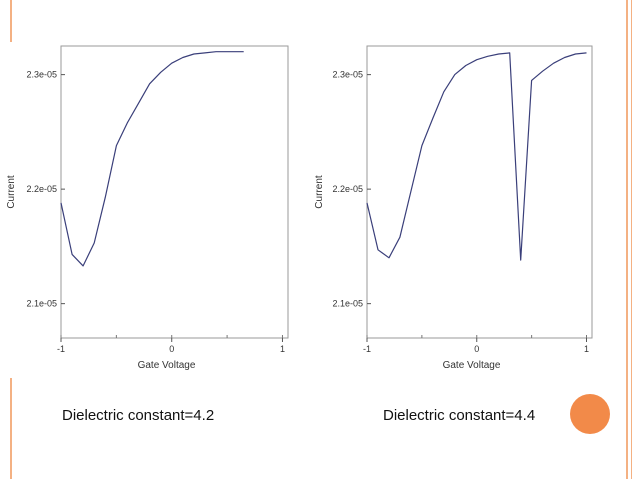 Image resolution: width=638 pixels, height=479 pixels. What do you see at coordinates (41, 189) in the screenshot?
I see `chart-left-y-tick-label: 2.2e-05` at bounding box center [41, 189].